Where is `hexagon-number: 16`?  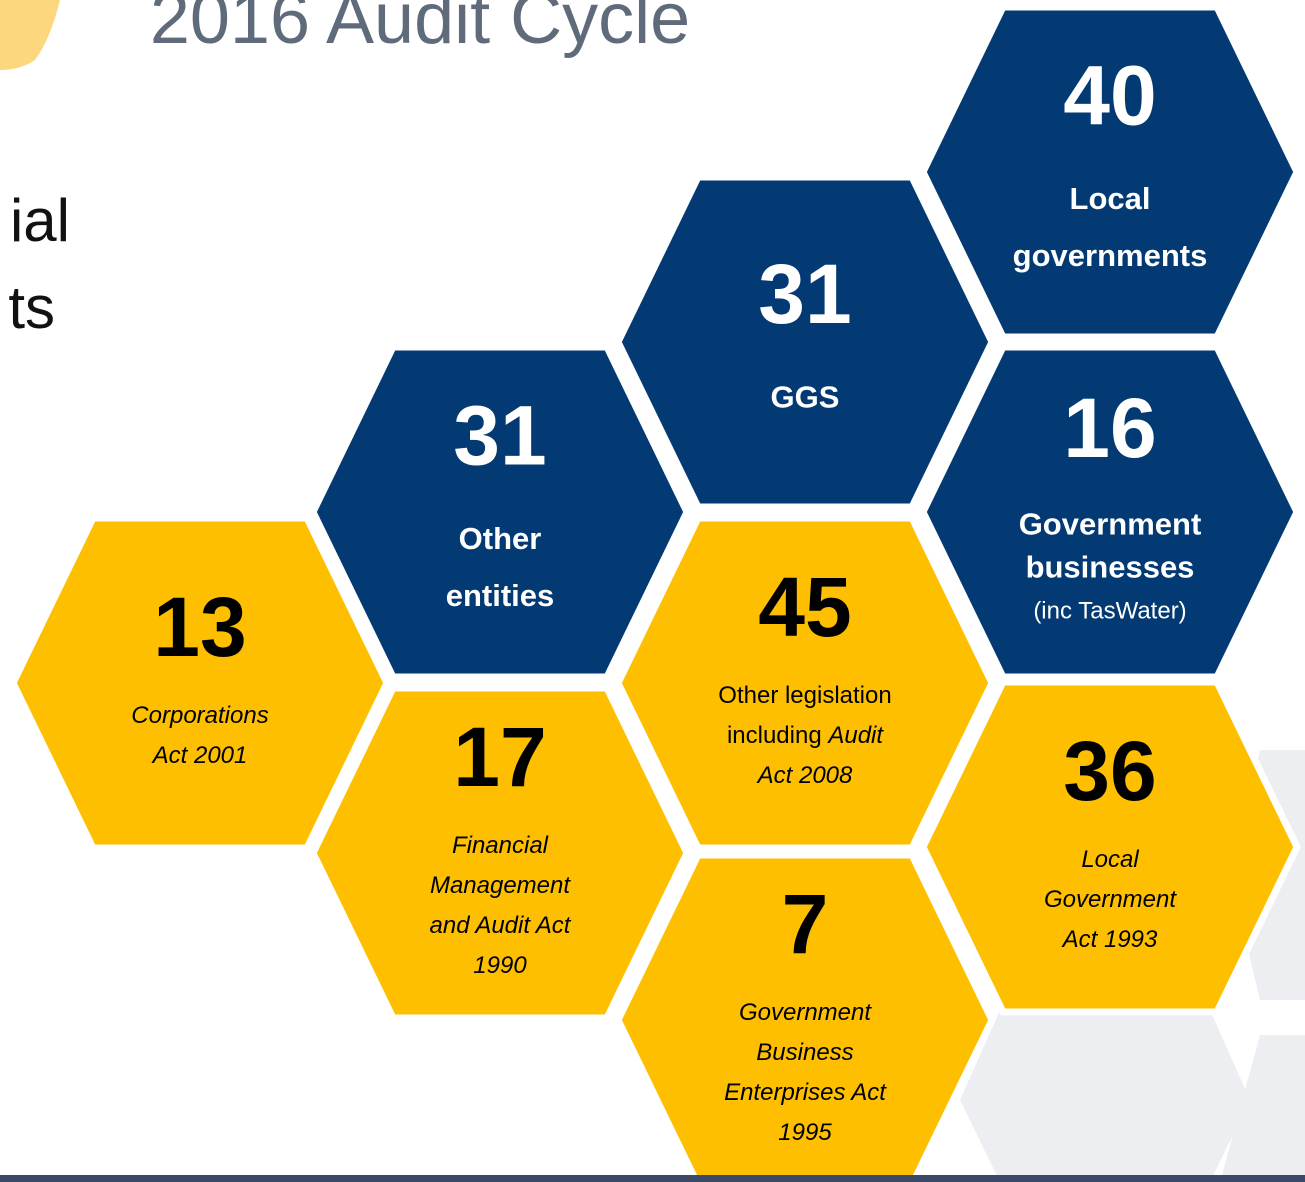
hexagon-number: 16 is located at coordinates (1109, 428).